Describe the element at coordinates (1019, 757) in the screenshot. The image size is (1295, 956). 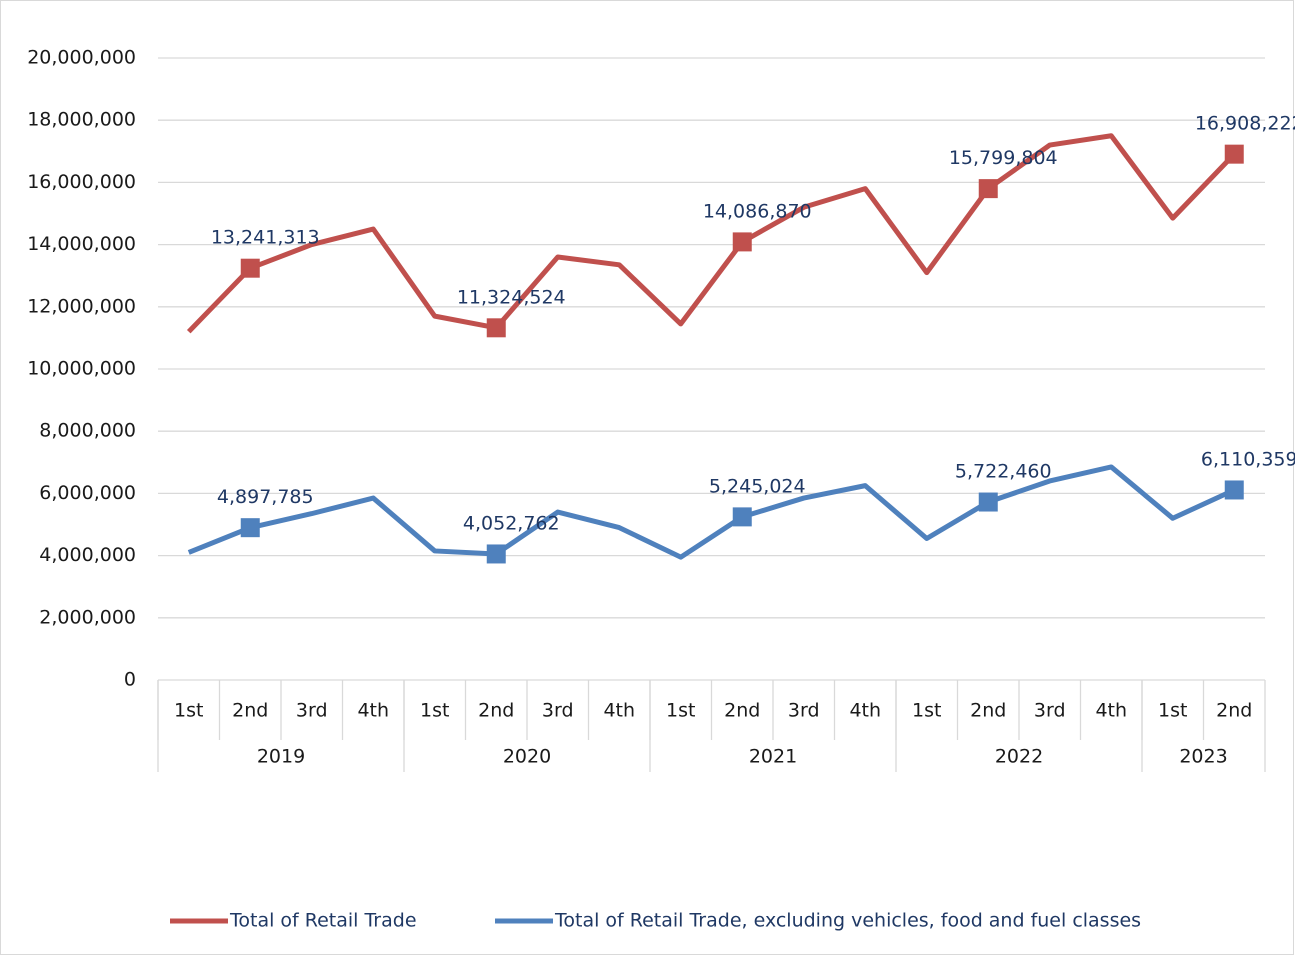
I see `group-label: 2022` at that location.